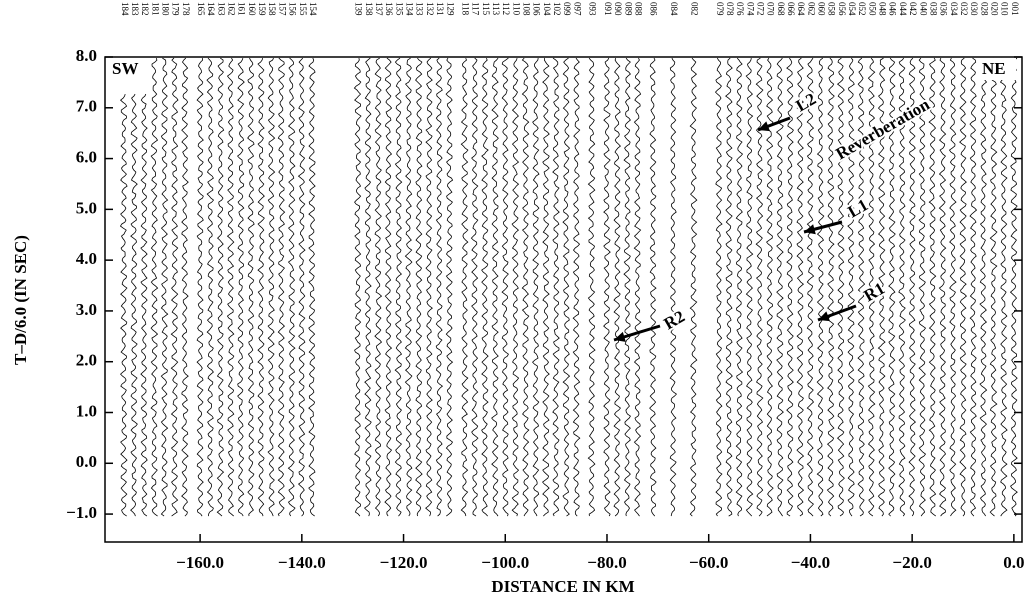  Describe the element at coordinates (858, 208) in the screenshot. I see `annotation: L1` at that location.